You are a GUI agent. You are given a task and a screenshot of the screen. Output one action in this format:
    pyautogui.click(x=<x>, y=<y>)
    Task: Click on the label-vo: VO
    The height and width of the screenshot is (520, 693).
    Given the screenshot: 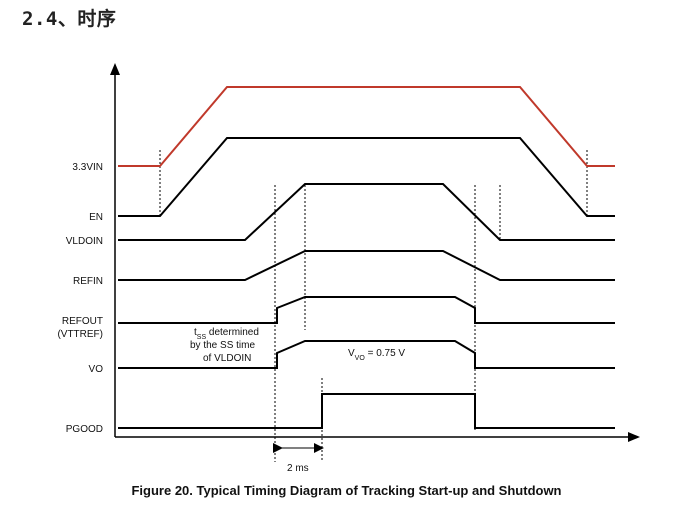 What is the action you would take?
    pyautogui.click(x=96, y=369)
    